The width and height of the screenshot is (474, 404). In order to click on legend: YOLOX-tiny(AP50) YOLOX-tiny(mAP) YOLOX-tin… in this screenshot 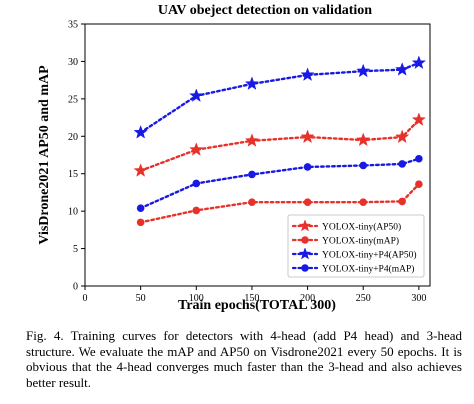, I will do `click(356, 246)`.